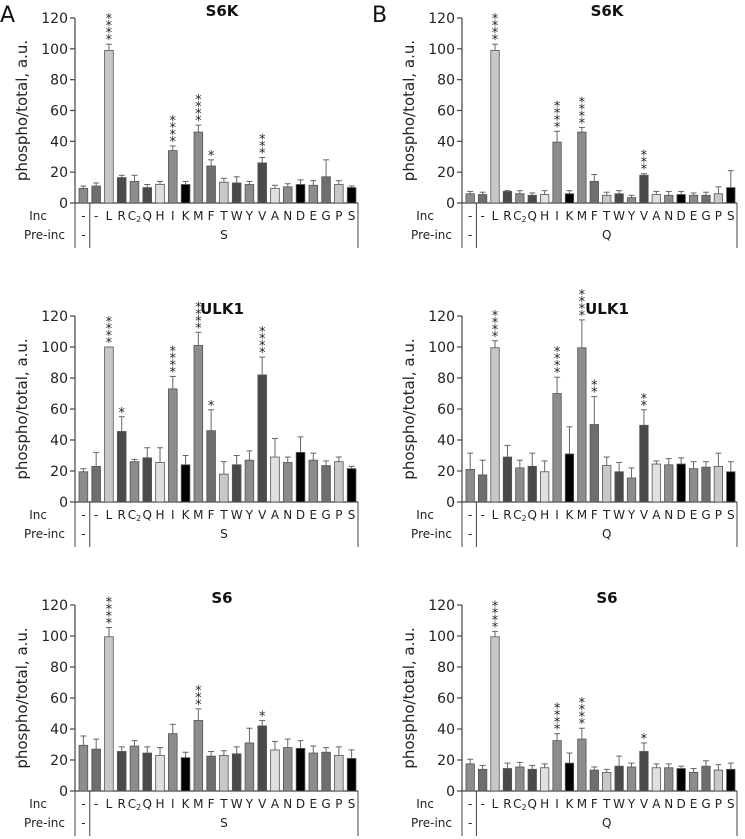 The image size is (745, 839). Describe the element at coordinates (352, 216) in the screenshot. I see `category-label: S` at that location.